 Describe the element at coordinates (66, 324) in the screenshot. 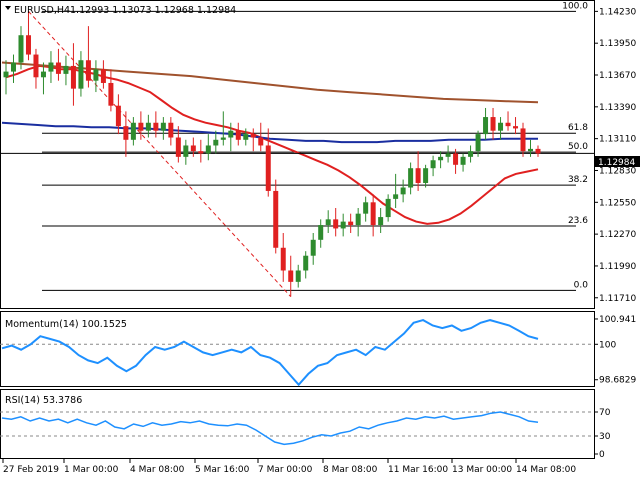

I see `momentum-header: Momentum(14) 100.1525` at that location.